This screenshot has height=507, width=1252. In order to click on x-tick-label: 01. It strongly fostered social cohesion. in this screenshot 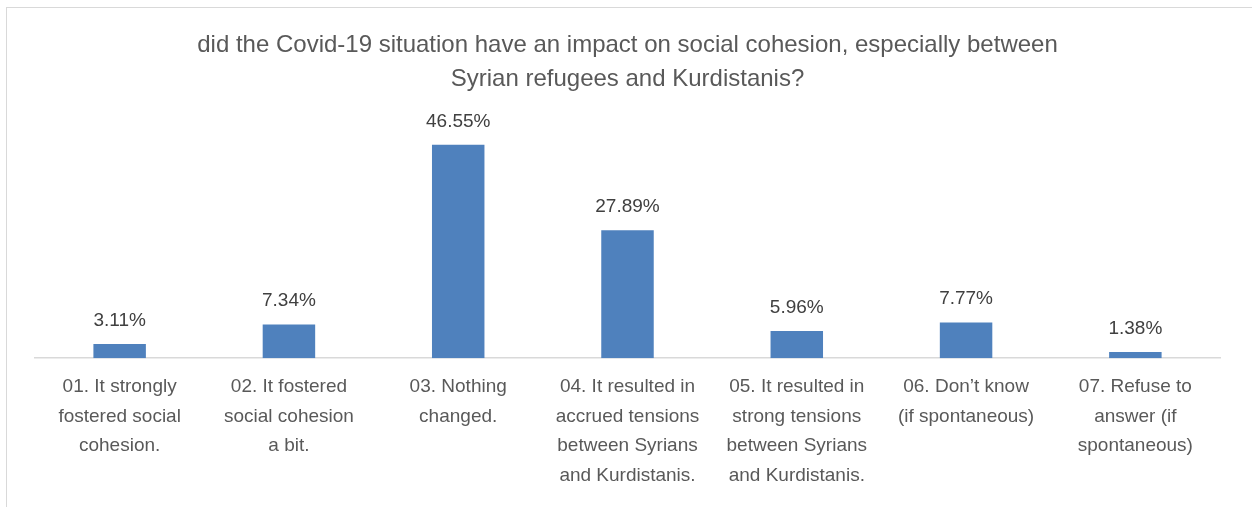, I will do `click(119, 415)`.